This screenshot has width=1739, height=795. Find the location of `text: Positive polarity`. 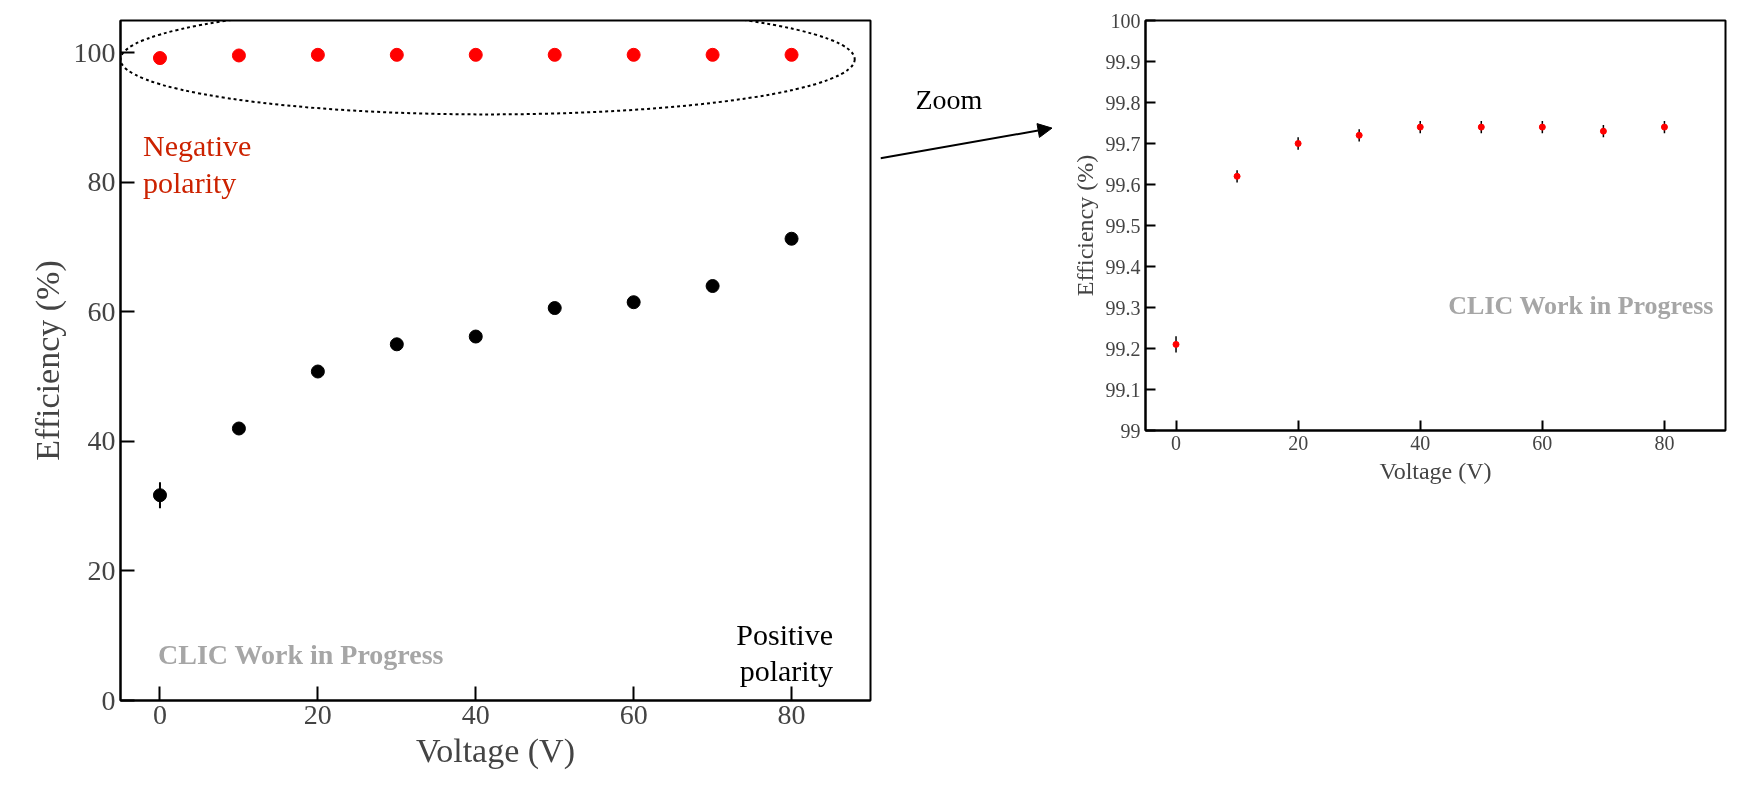

text: Positive polarity is located at coordinates (785, 652).